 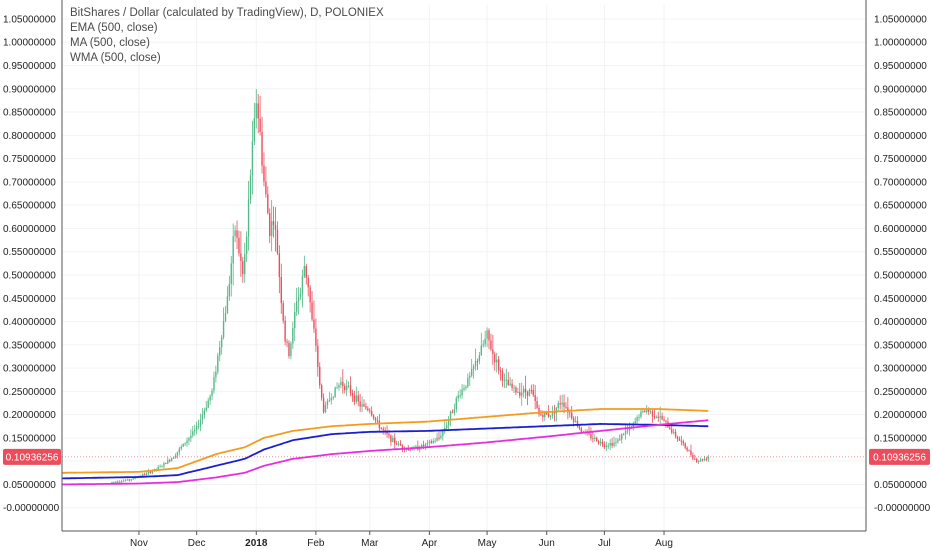 I want to click on y-tick-label-left: 0.20000000, so click(x=29, y=415).